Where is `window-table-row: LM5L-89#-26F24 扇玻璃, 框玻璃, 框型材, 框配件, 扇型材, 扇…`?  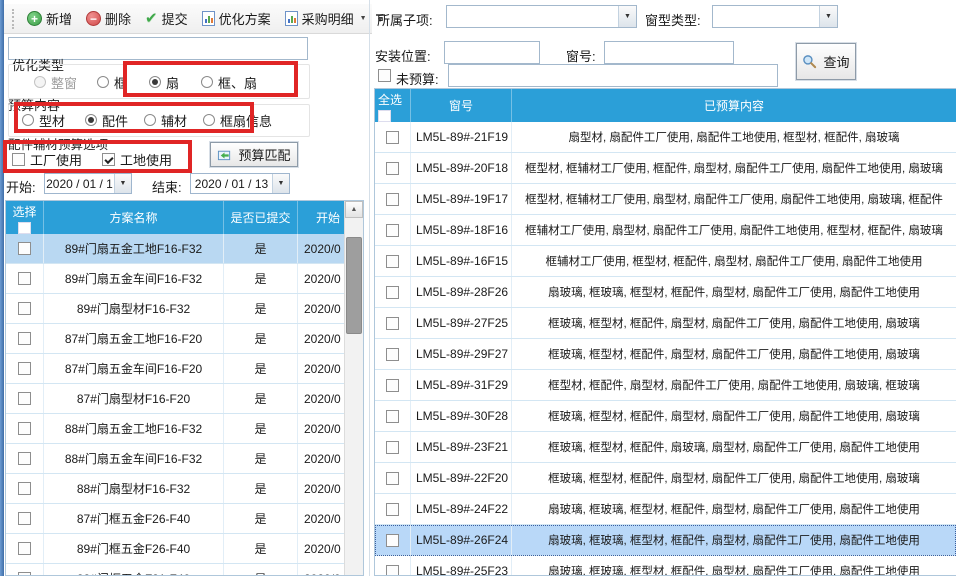
window-table-row: LM5L-89#-26F24 扇玻璃, 框玻璃, 框型材, 框配件, 扇型材, 扇… is located at coordinates (665, 540).